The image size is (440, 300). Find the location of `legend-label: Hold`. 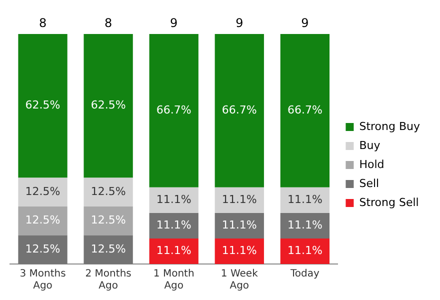

legend-label: Hold is located at coordinates (371, 164).